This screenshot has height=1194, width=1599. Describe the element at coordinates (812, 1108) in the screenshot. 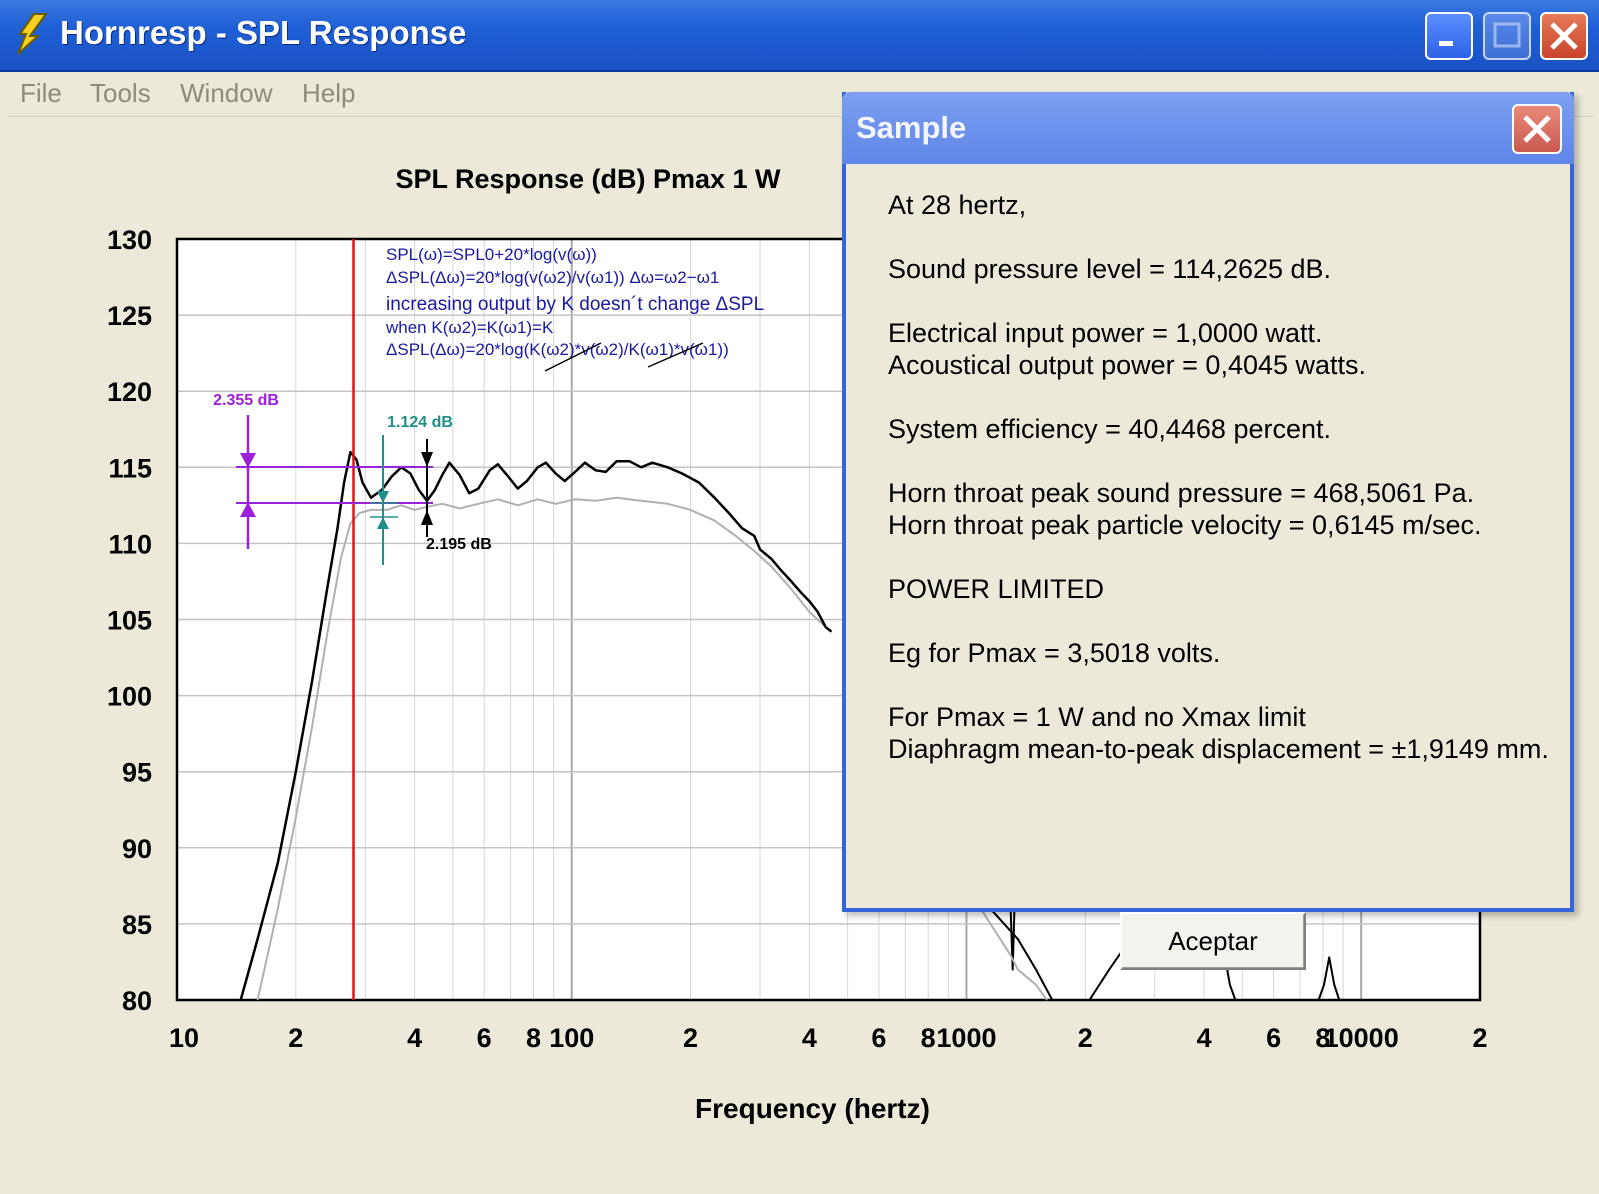

I see `x-axis-label: Frequency (hertz)` at that location.